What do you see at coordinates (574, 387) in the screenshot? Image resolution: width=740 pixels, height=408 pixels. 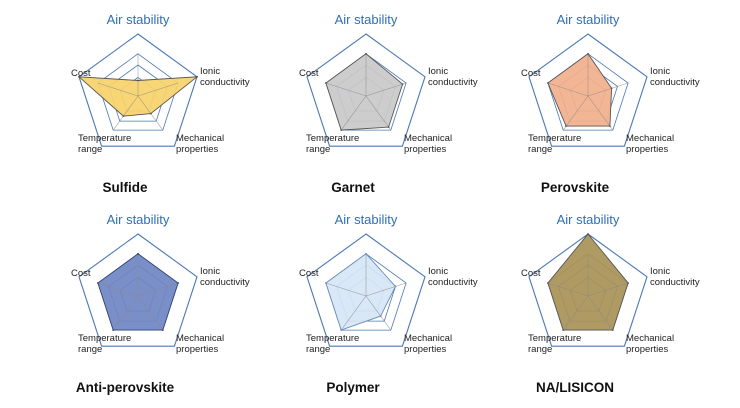 I see `chart-title-na-lisicon: NA/LISICON` at bounding box center [574, 387].